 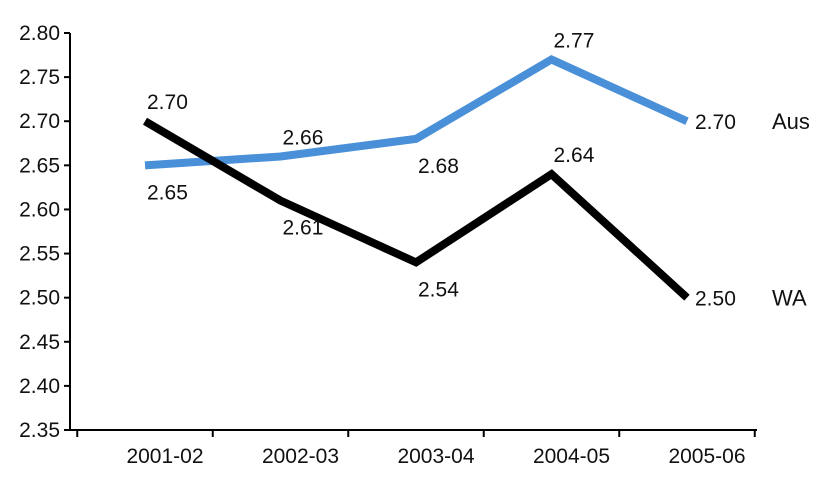 What do you see at coordinates (39, 386) in the screenshot?
I see `y-tick-label: 2.40` at bounding box center [39, 386].